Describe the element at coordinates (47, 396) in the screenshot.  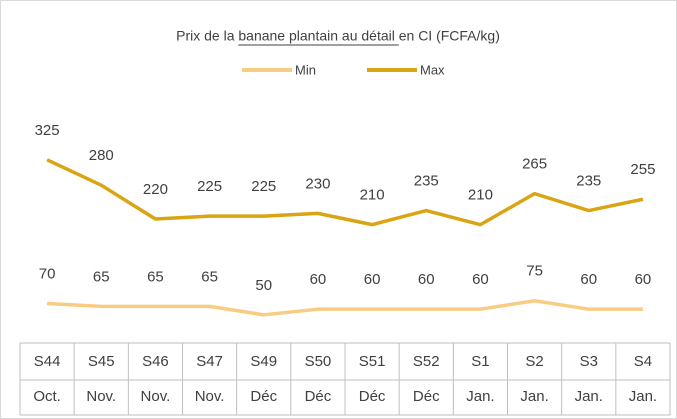
I see `x-tick-label: Oct.` at that location.